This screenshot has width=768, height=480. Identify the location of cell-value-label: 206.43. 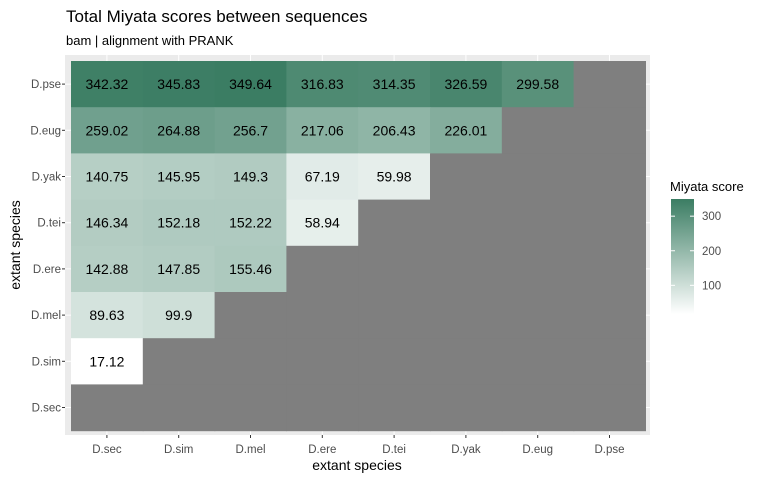
(394, 130).